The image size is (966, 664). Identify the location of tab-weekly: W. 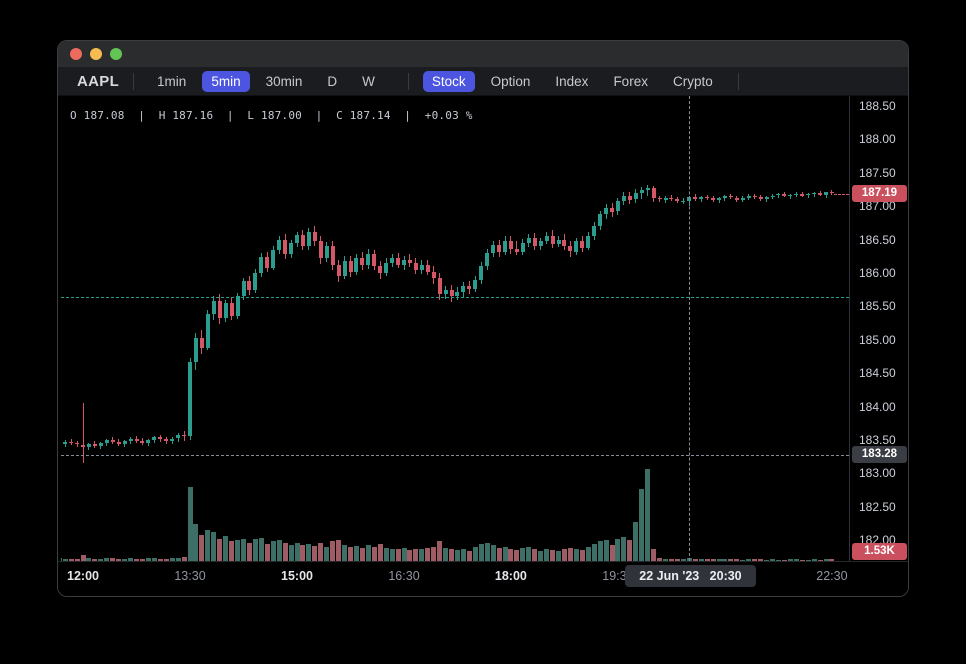
(368, 81).